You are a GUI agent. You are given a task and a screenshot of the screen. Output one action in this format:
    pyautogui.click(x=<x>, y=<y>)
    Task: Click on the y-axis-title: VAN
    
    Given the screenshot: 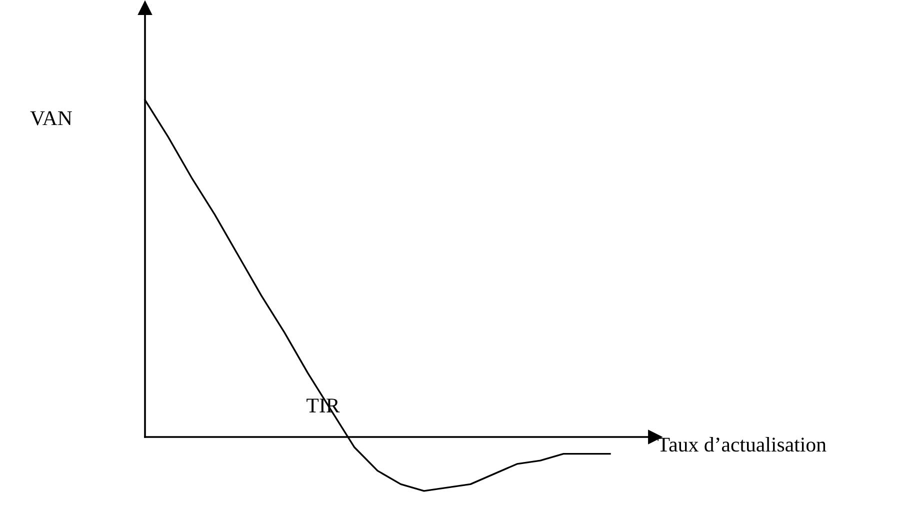 What is the action you would take?
    pyautogui.click(x=51, y=118)
    